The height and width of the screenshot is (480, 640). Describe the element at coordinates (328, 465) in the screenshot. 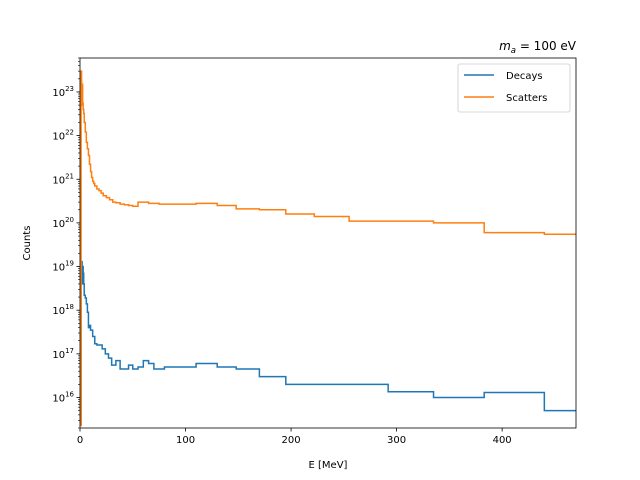

I see `x-axis-label: E [MeV]` at that location.